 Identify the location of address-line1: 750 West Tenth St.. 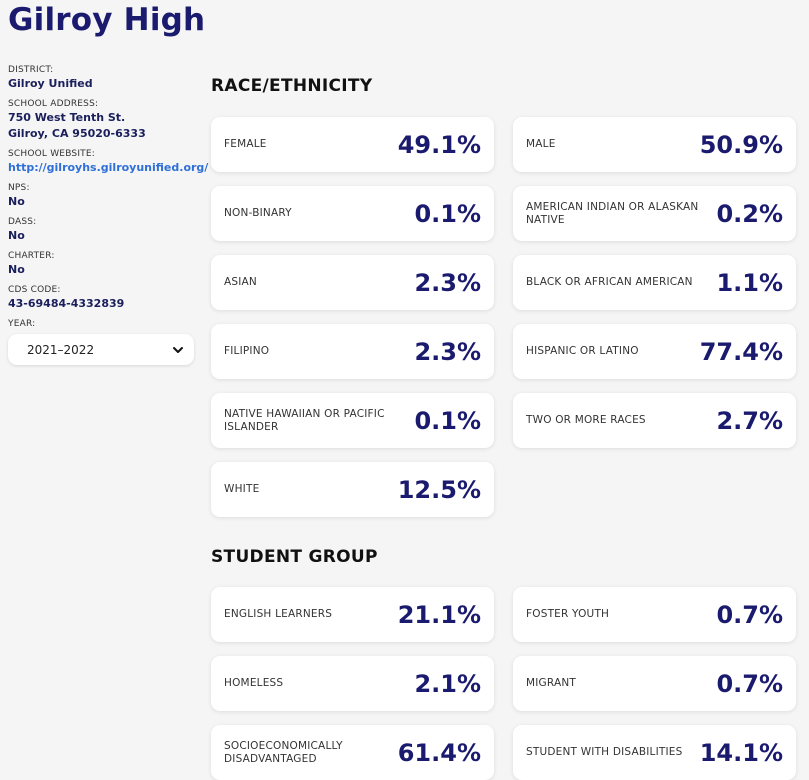
(67, 117).